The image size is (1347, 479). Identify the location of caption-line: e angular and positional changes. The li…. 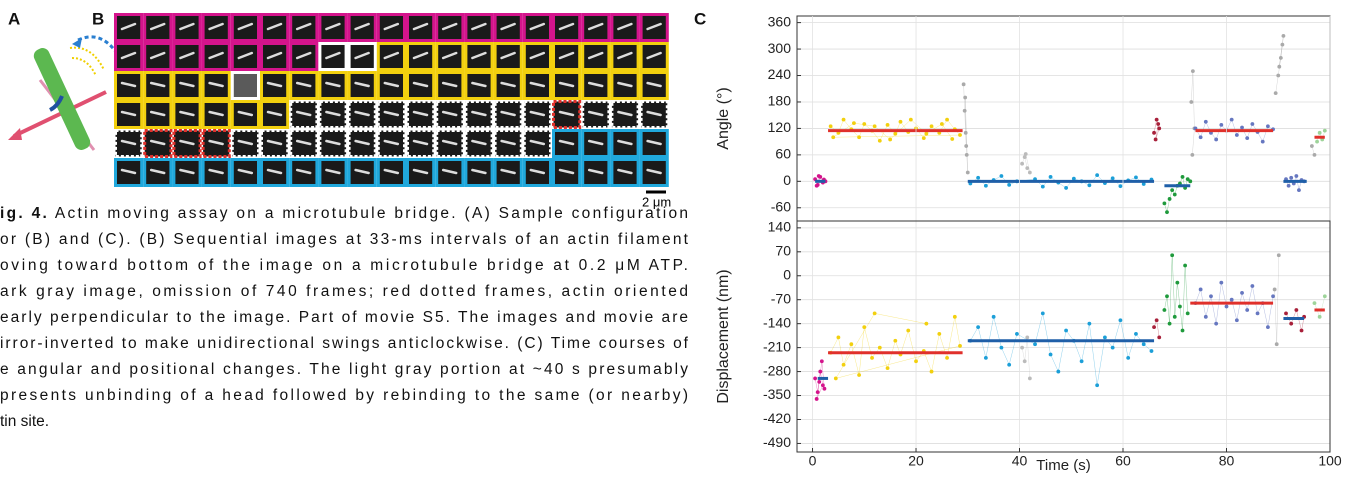
(344, 369).